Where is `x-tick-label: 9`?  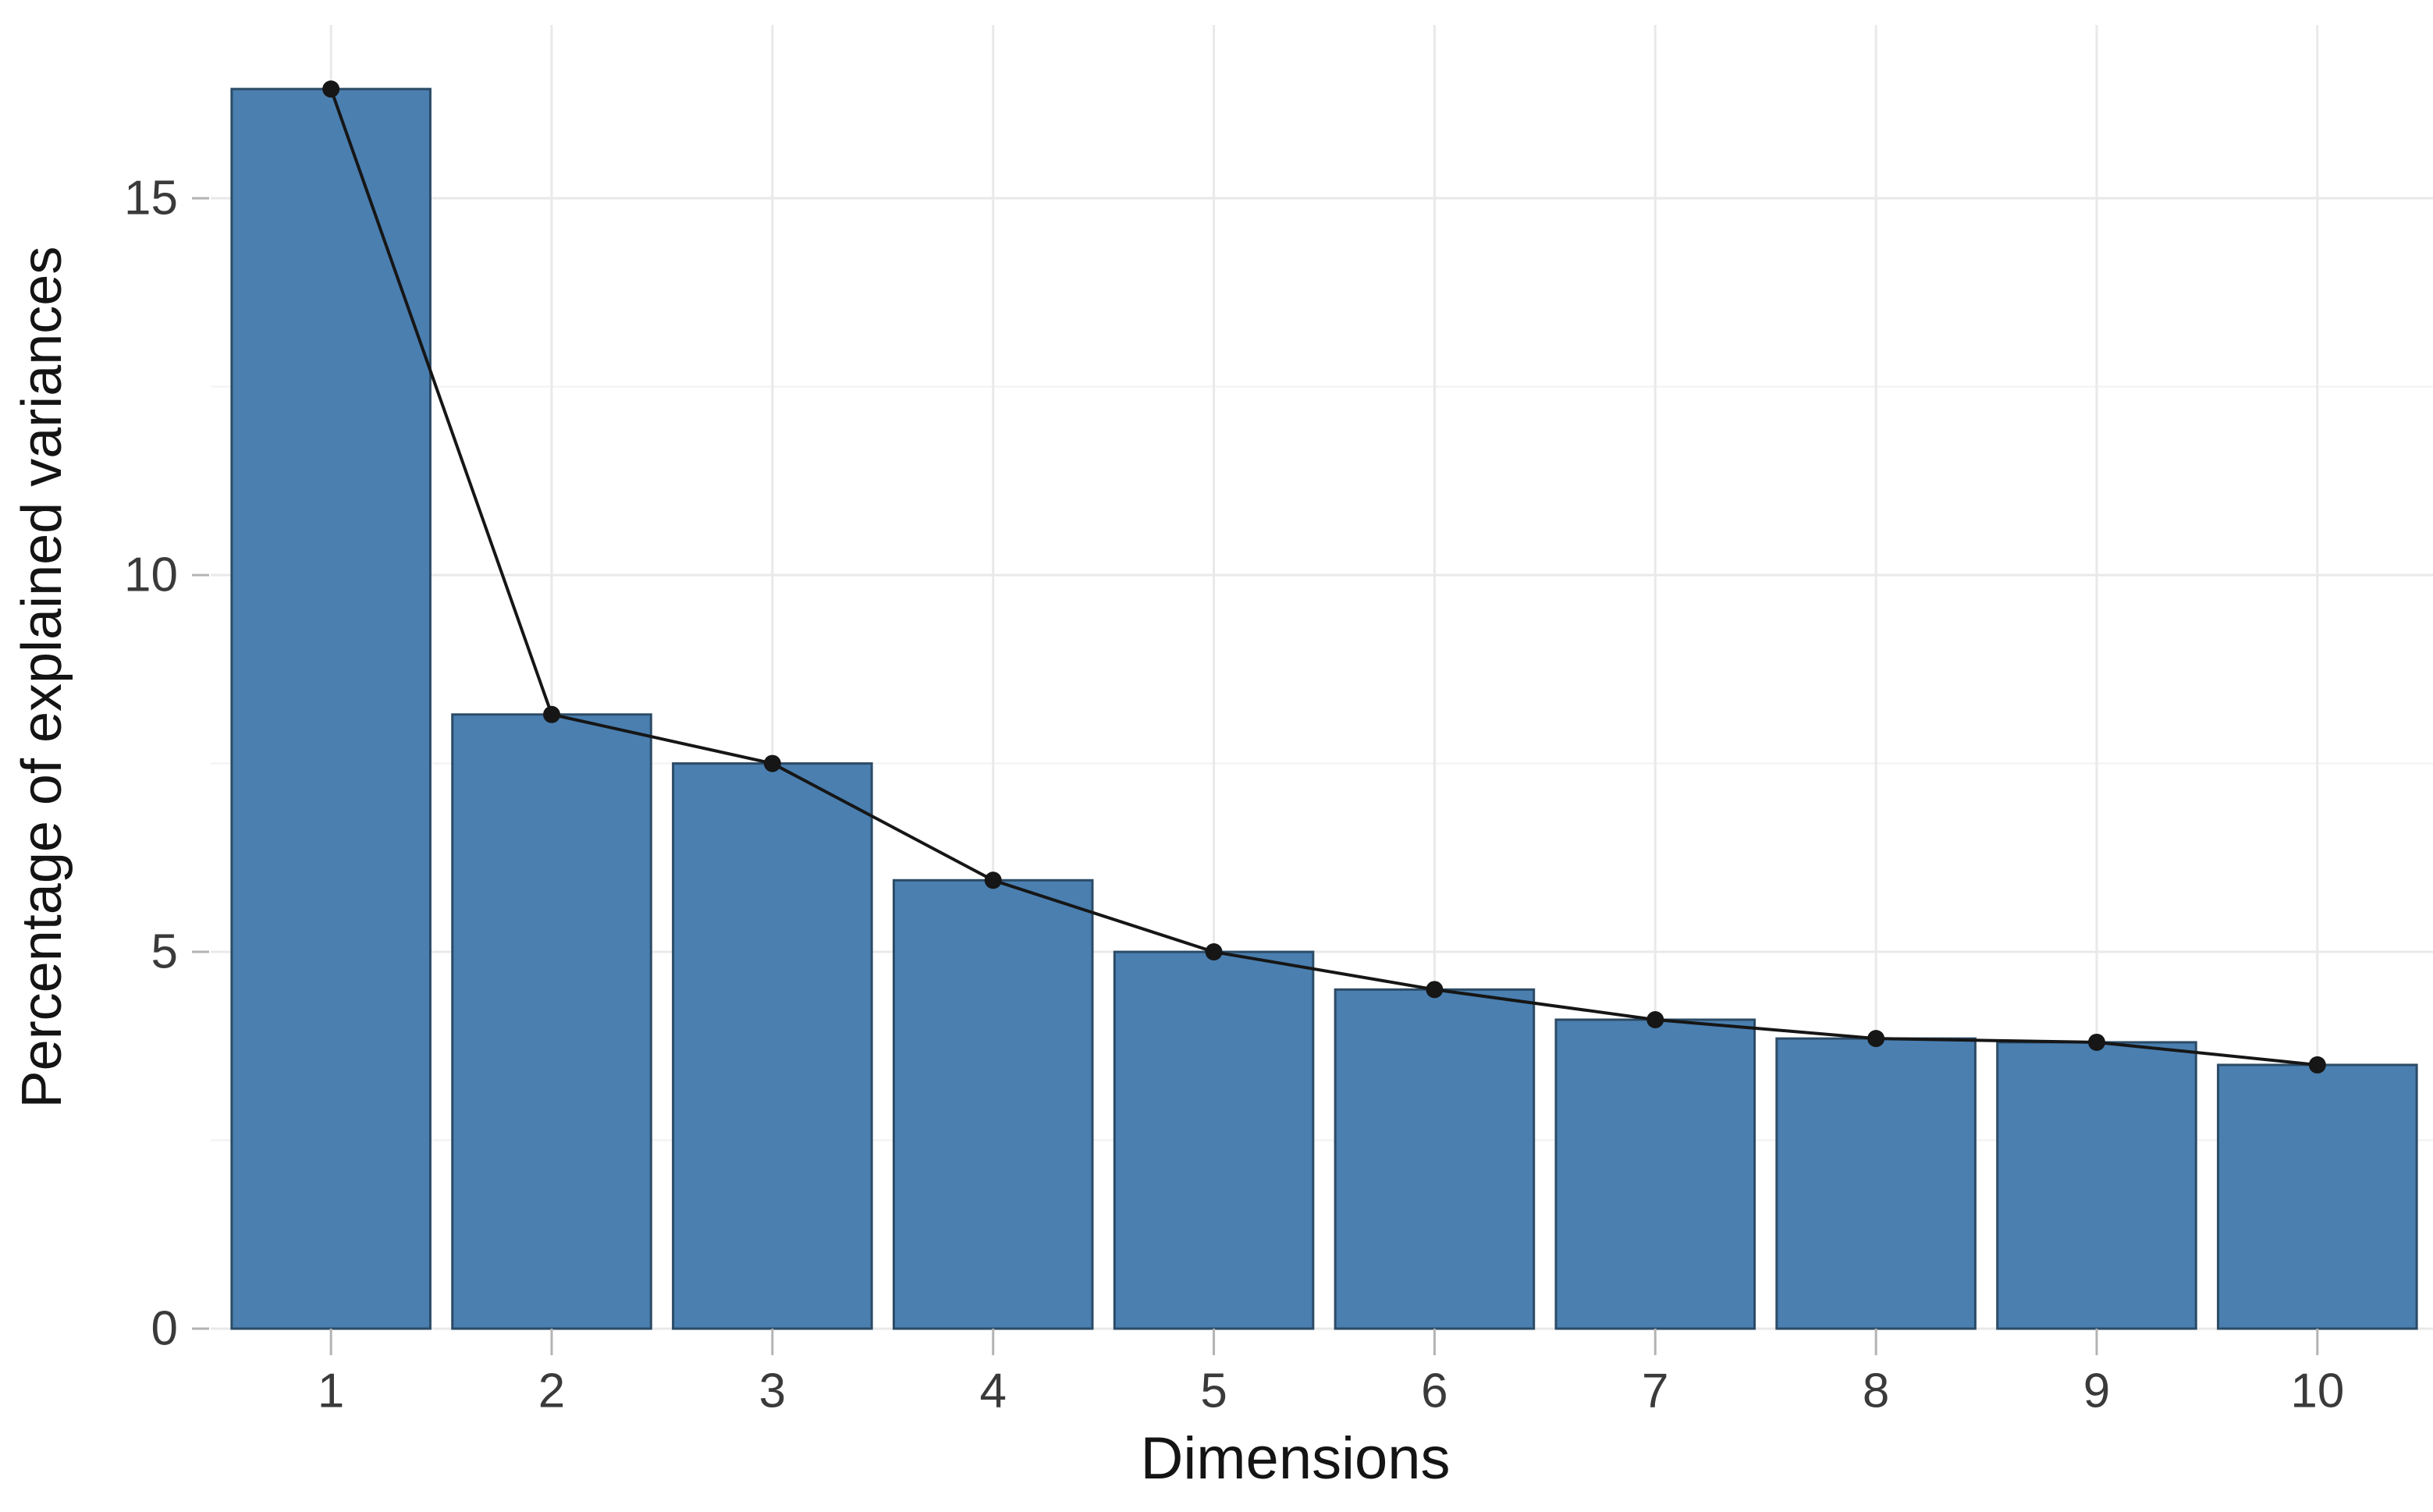
x-tick-label: 9 is located at coordinates (2096, 1392).